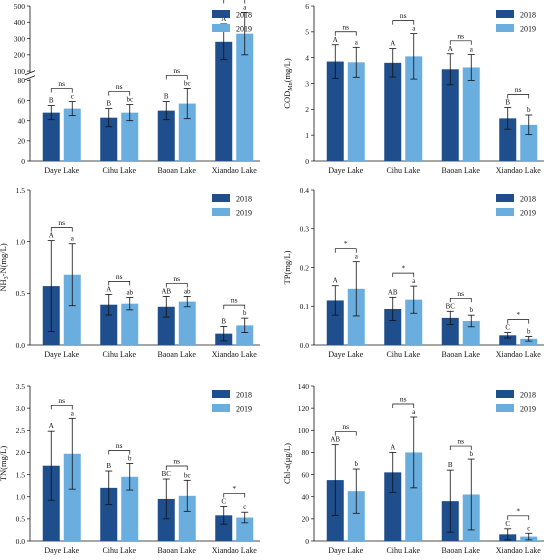 This screenshot has height=560, width=550. What do you see at coordinates (306, 474) in the screenshot?
I see `y-tick-label: 60` at bounding box center [306, 474].